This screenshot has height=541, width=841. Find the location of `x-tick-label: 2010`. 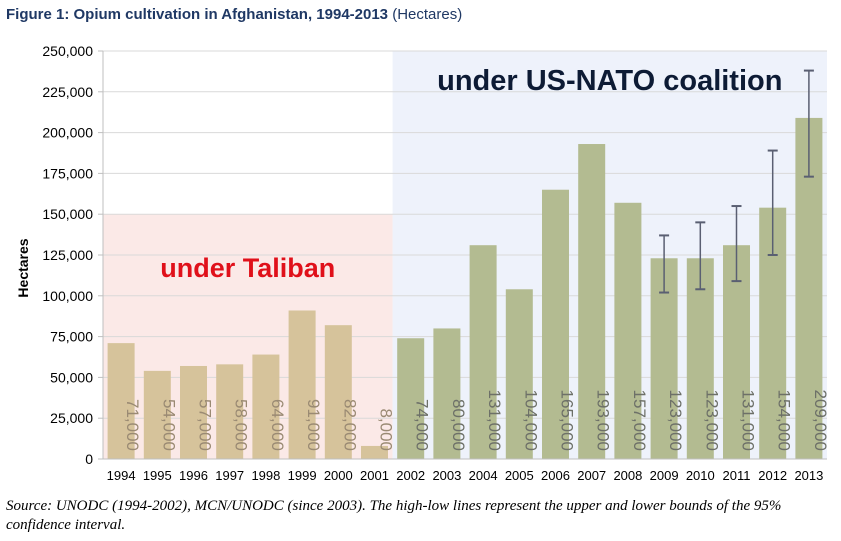

x-tick-label: 2010 is located at coordinates (700, 475).